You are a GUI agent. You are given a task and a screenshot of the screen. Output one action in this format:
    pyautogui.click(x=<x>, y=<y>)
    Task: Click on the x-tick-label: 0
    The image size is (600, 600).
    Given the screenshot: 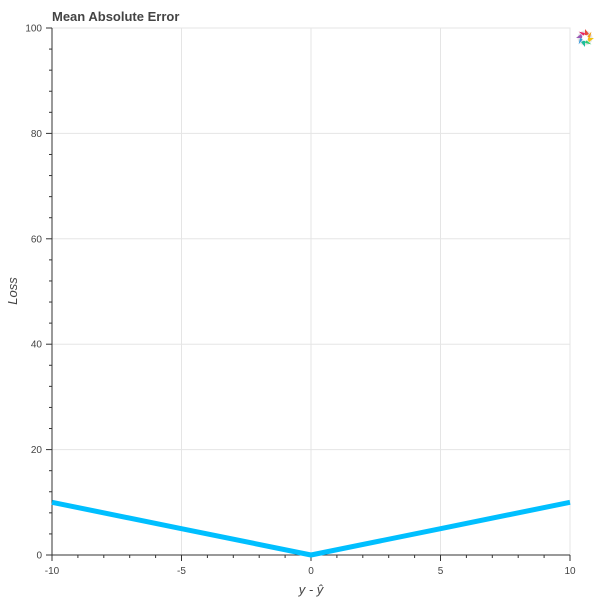 What is the action you would take?
    pyautogui.click(x=311, y=571)
    